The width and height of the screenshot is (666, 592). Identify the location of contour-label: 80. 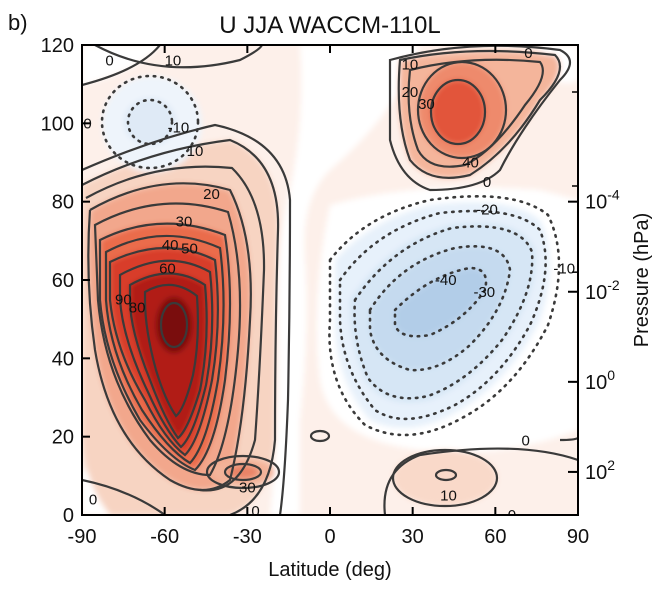
(137, 307).